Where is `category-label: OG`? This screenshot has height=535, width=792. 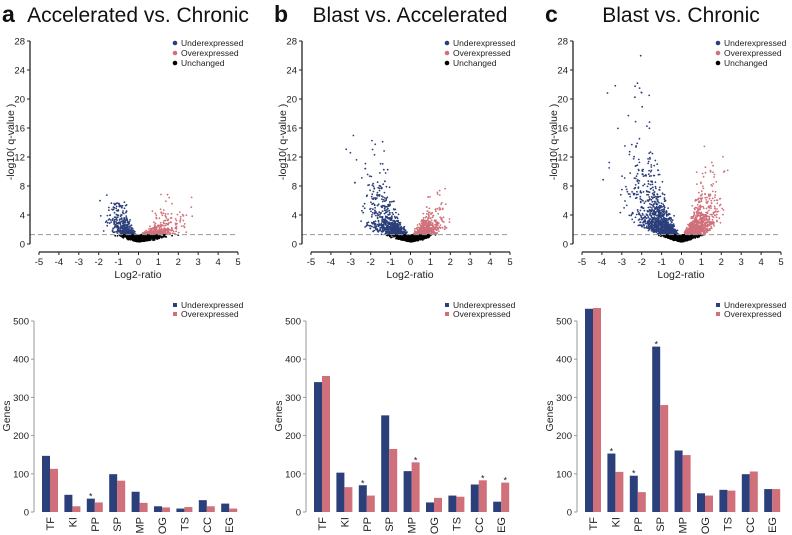 category-label: OG is located at coordinates (435, 525).